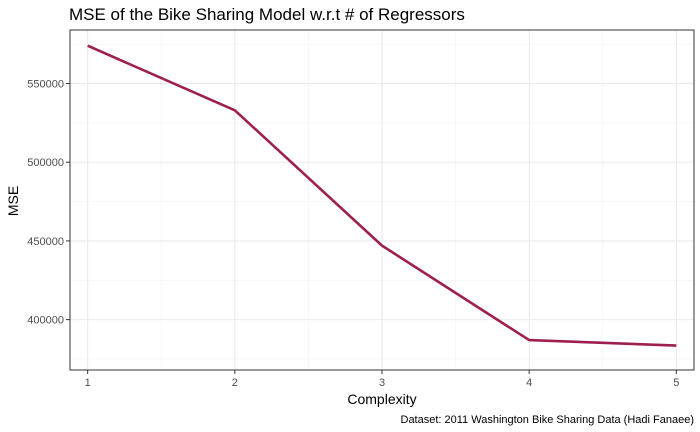 The height and width of the screenshot is (432, 700). What do you see at coordinates (88, 383) in the screenshot?
I see `x-tick-label: 1` at bounding box center [88, 383].